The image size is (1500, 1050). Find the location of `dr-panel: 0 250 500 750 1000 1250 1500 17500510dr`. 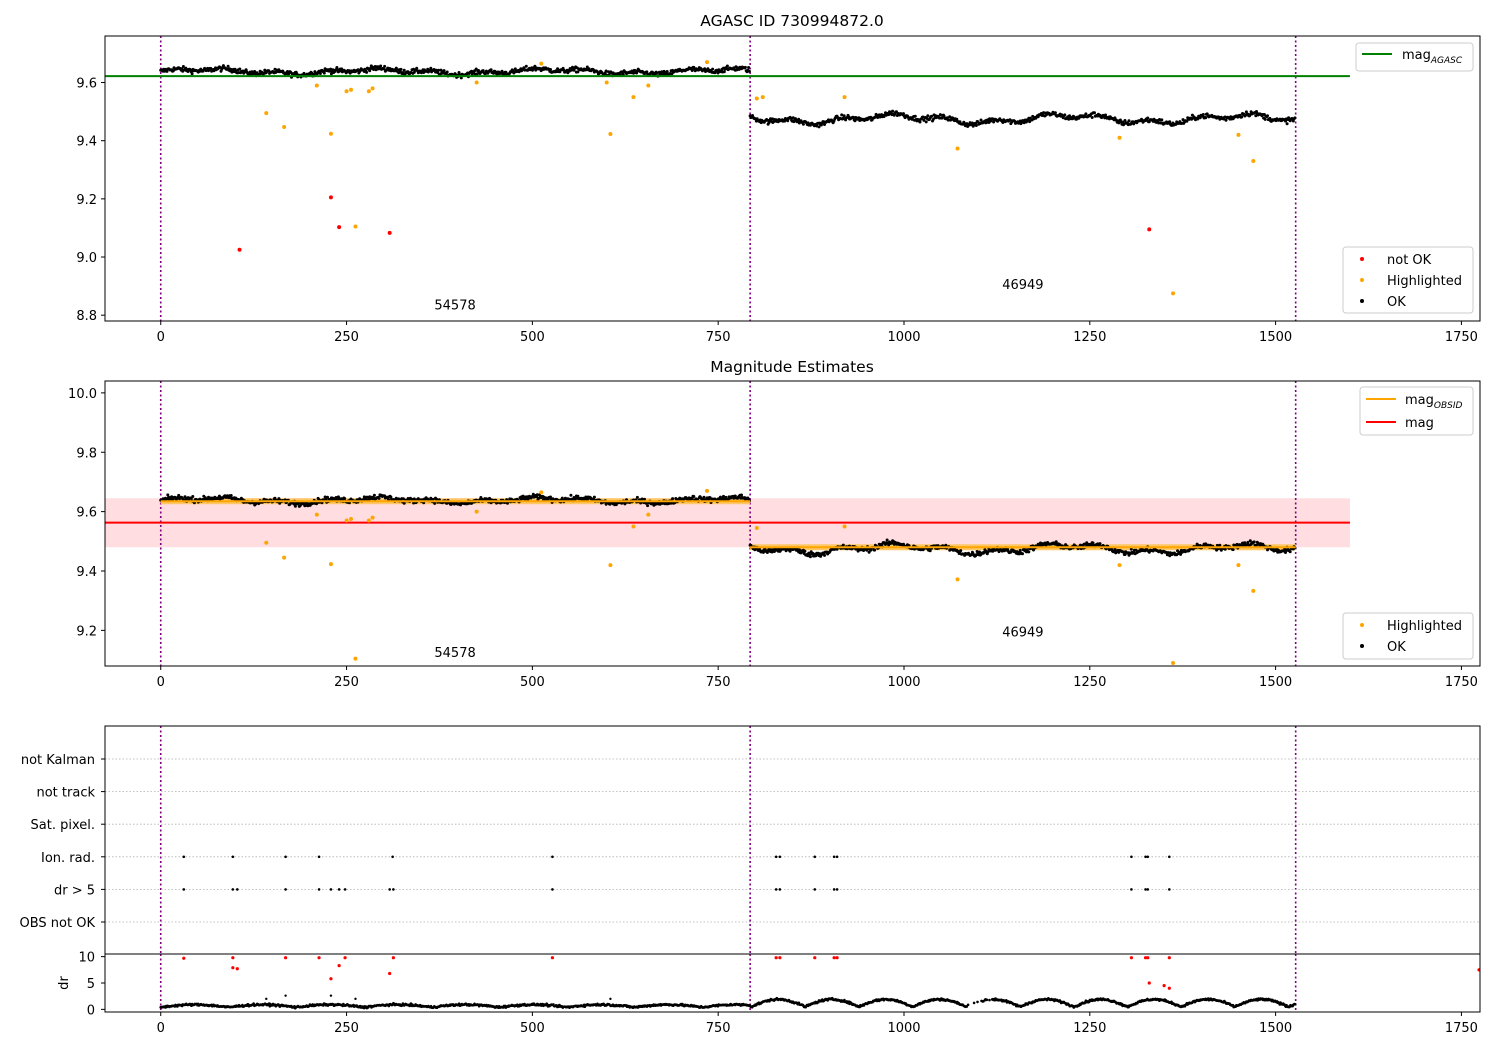

dr-panel: 0 250 500 750 1000 1250 1500 17500510dr is located at coordinates (769, 993).